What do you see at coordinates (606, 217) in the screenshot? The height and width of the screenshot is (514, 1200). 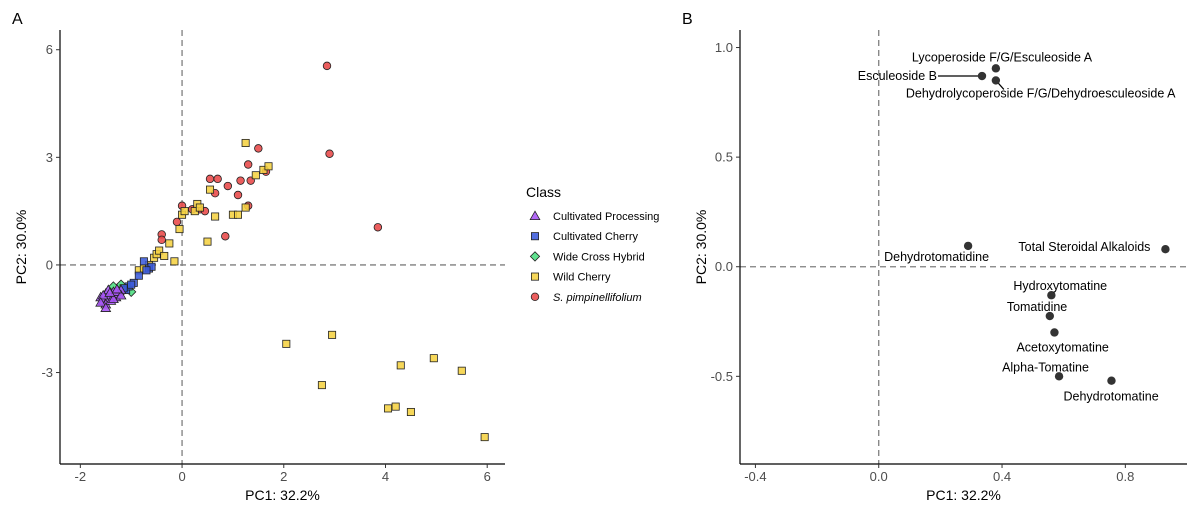 I see `legend-label-cultivated-processing: Cultivated Processing` at bounding box center [606, 217].